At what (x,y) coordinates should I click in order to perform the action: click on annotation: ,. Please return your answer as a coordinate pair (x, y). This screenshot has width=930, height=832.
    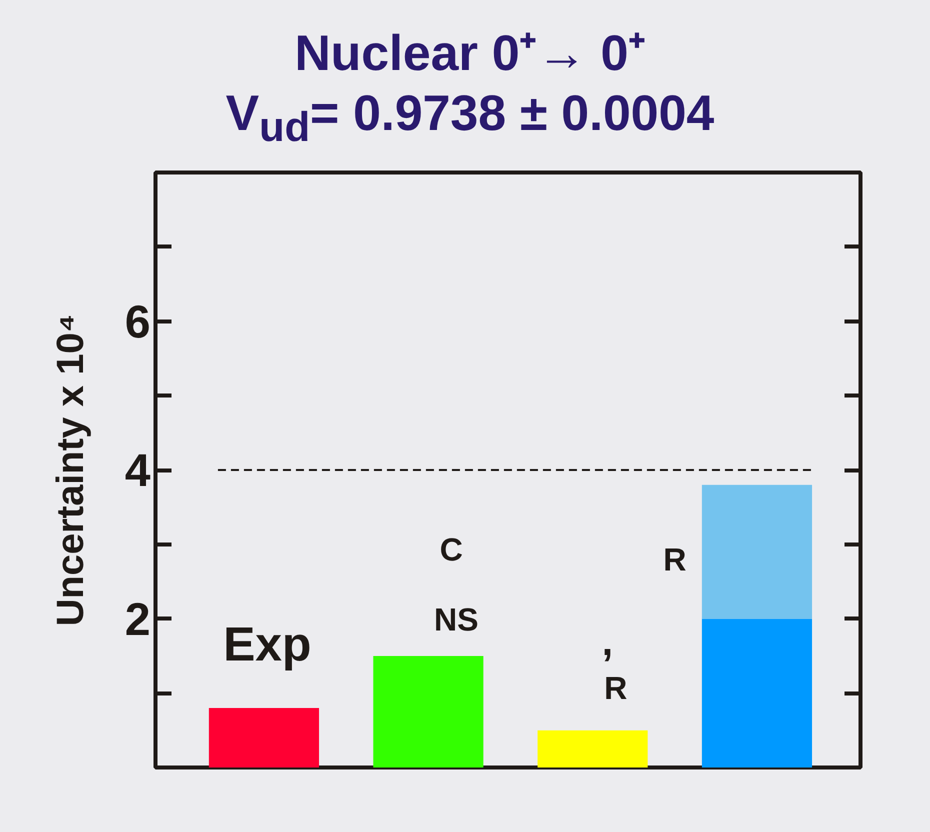
    Looking at the image, I should click on (607, 642).